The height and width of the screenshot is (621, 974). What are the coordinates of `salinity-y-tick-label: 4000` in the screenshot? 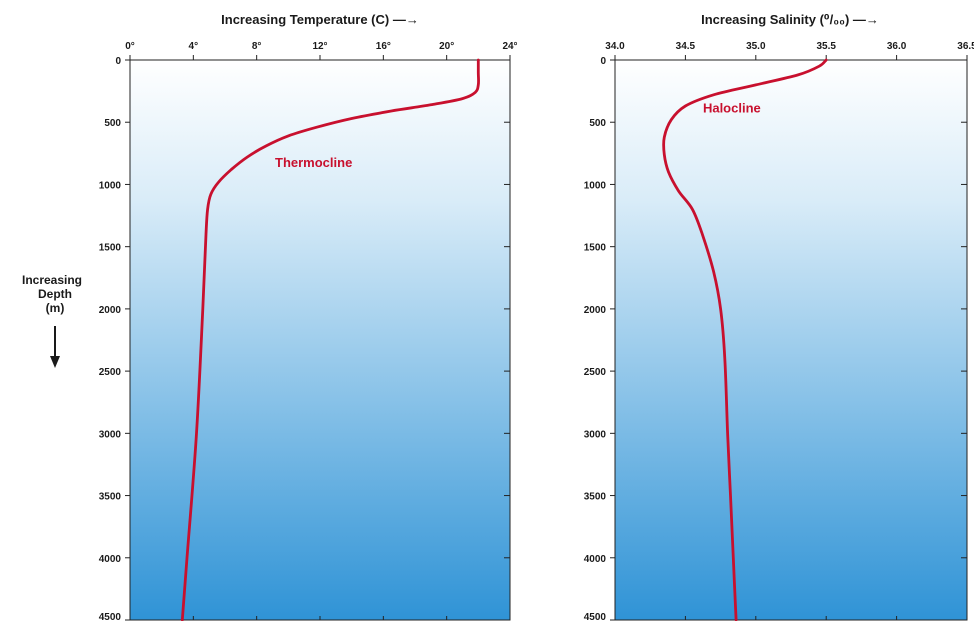 It's located at (595, 559).